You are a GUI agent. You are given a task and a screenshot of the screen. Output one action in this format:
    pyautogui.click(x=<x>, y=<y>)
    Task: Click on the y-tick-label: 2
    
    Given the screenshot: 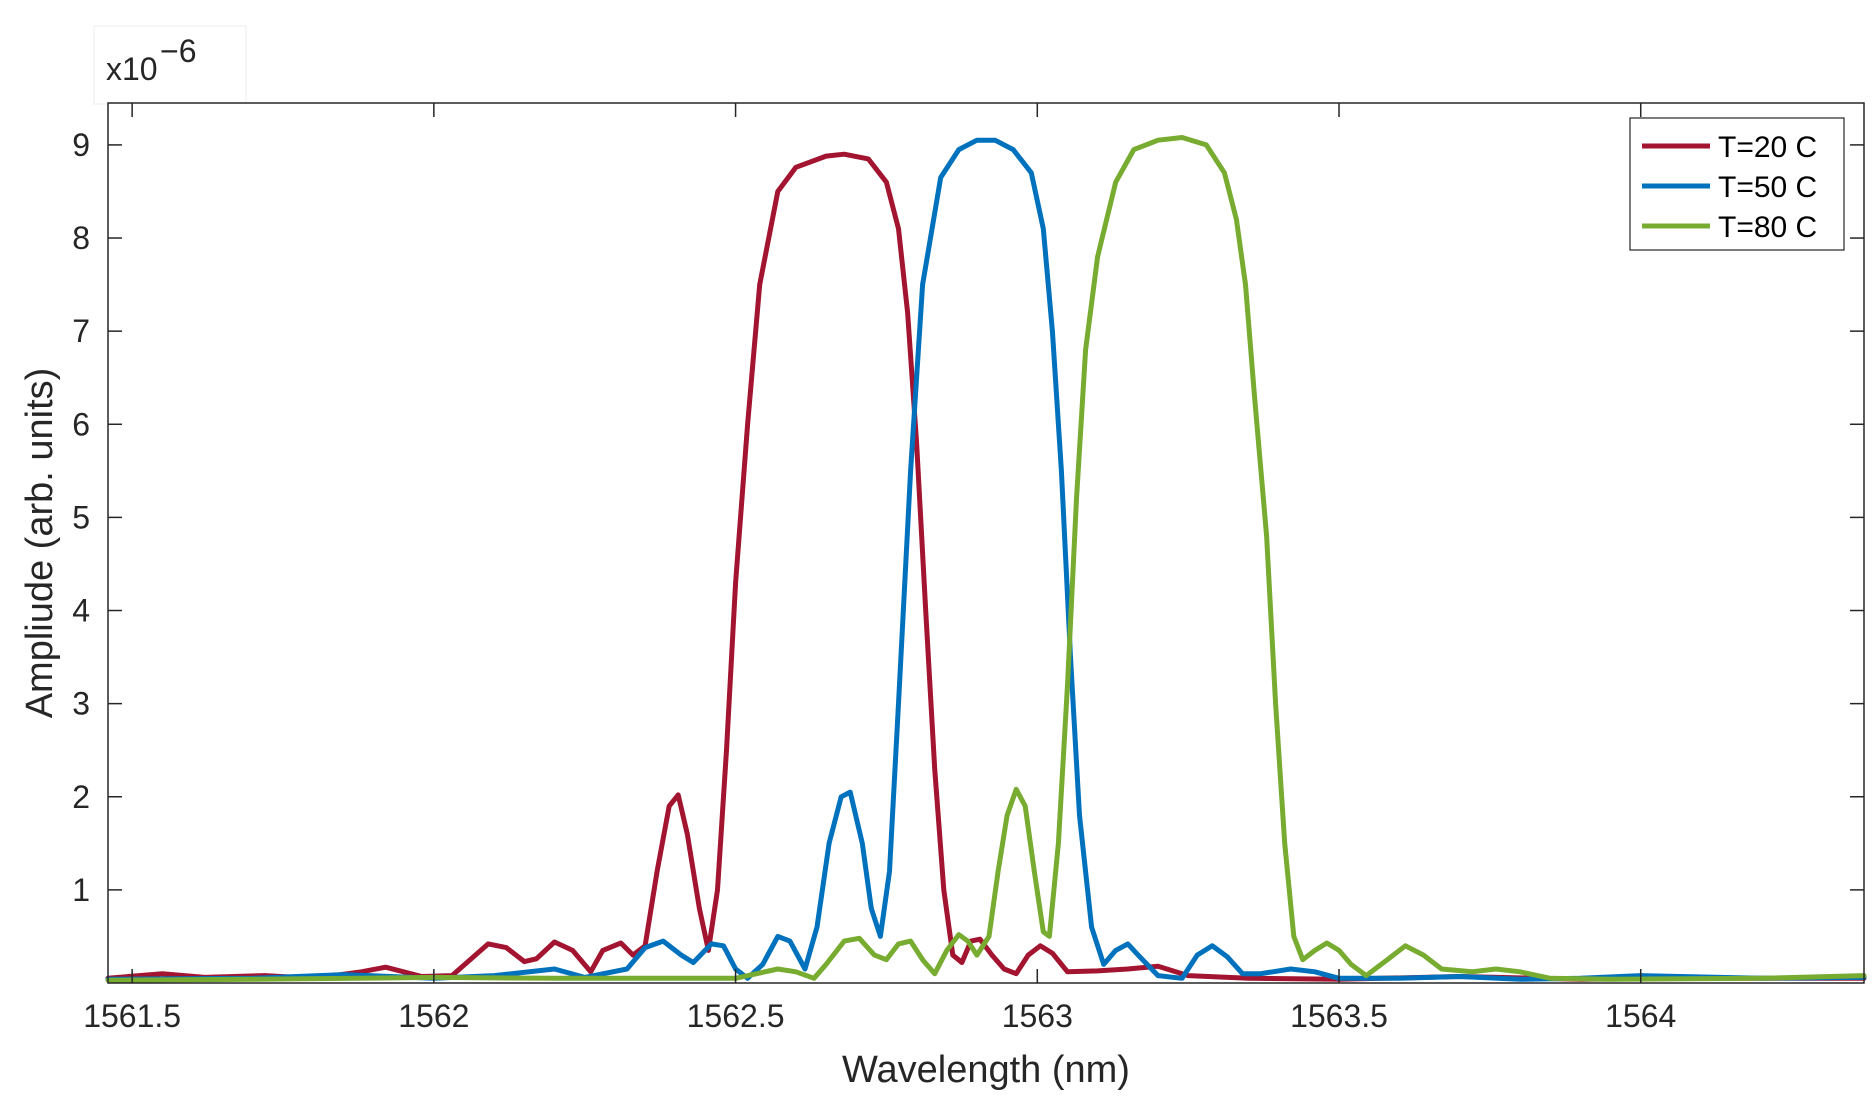 What is the action you would take?
    pyautogui.click(x=81, y=797)
    